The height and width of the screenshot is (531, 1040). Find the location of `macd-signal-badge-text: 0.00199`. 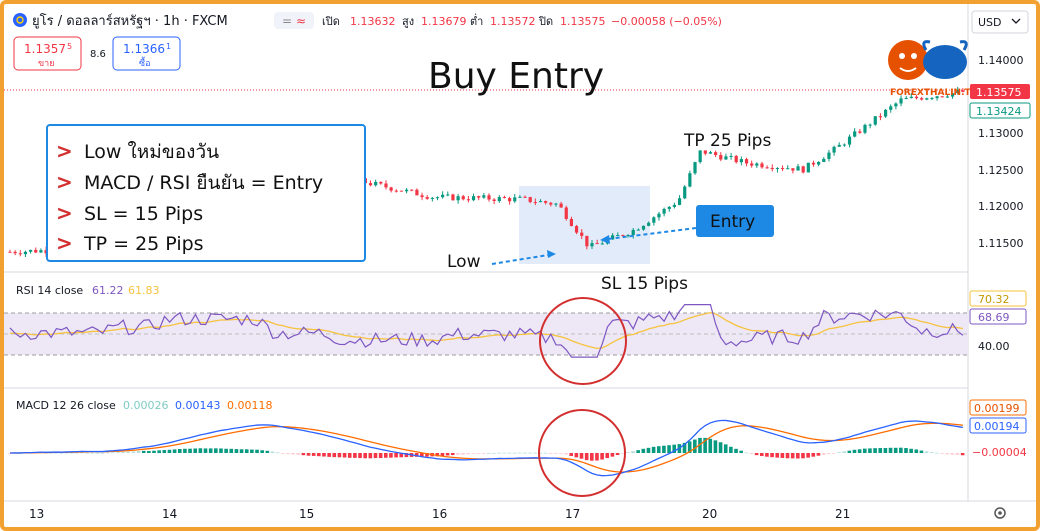

macd-signal-badge-text: 0.00199 is located at coordinates (997, 408).